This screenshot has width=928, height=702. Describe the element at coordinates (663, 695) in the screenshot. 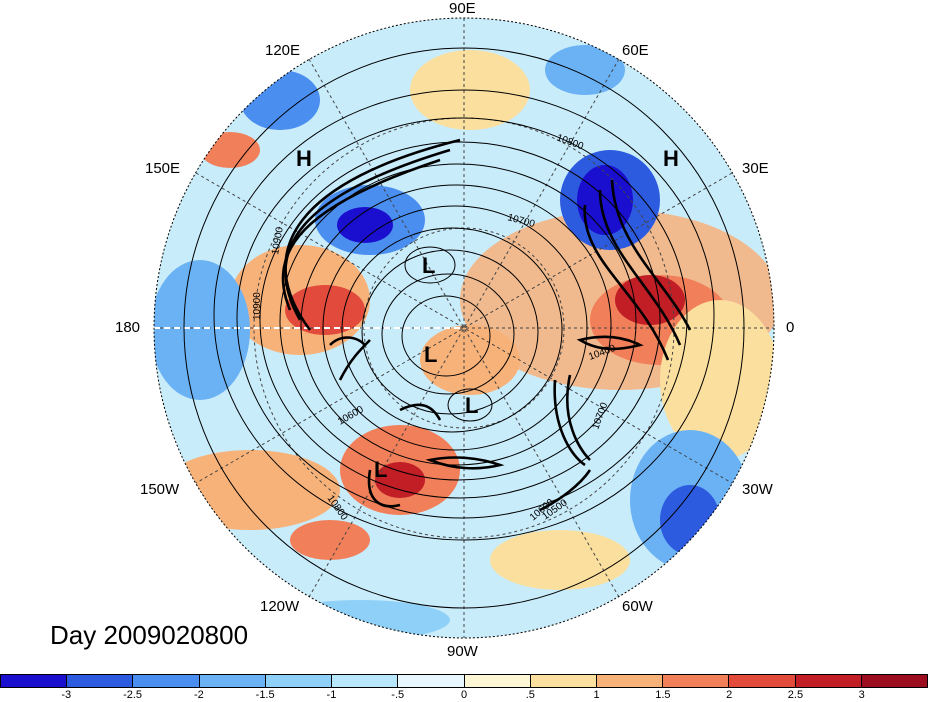

I see `colorbar-tick-label: 1.5` at that location.